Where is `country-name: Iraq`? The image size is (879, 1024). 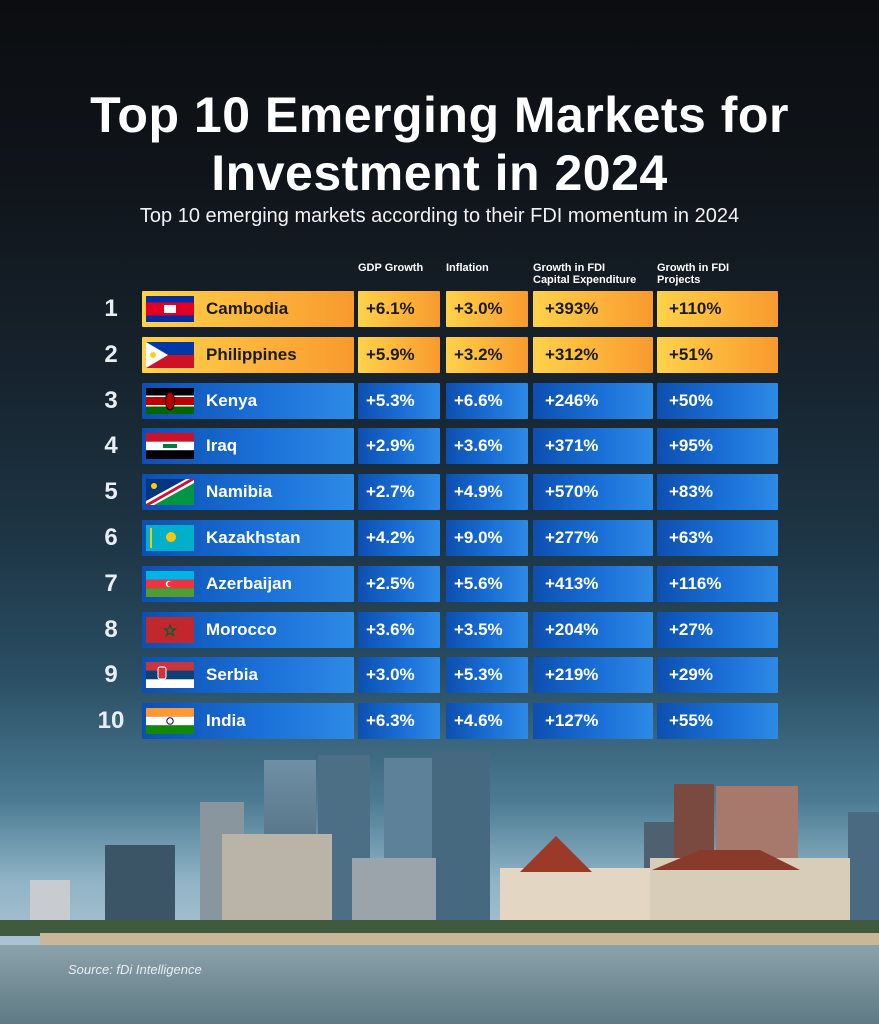 country-name: Iraq is located at coordinates (222, 445).